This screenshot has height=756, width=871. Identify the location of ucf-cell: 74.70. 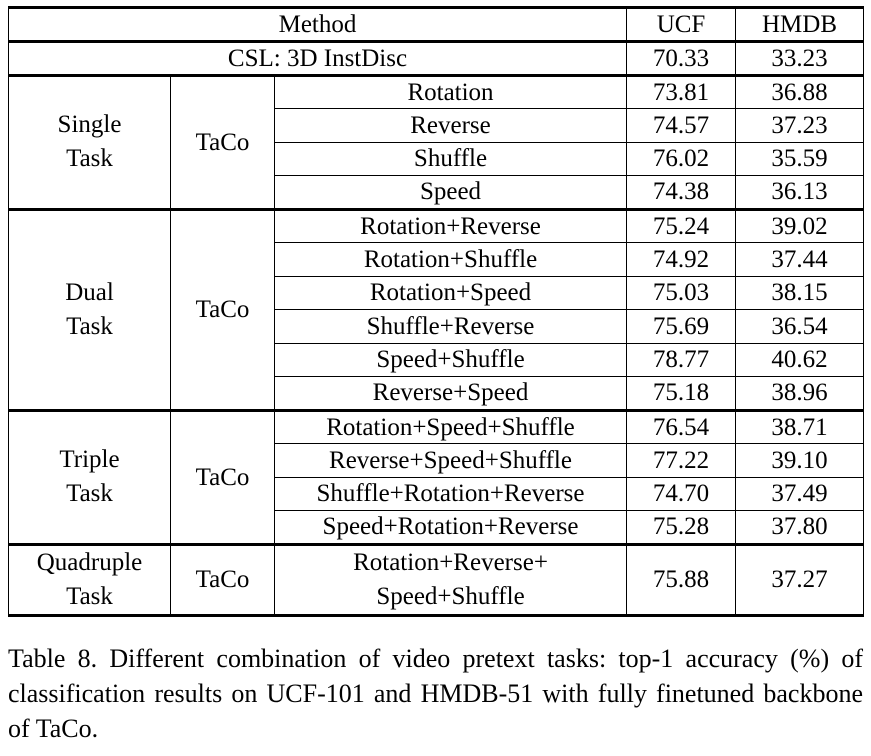
(681, 493).